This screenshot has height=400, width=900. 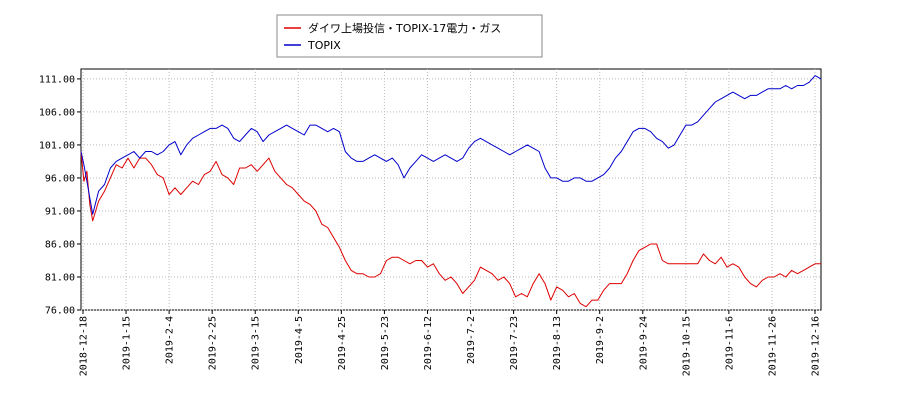 I want to click on x-tick-label: 2019-1-15, so click(x=127, y=343).